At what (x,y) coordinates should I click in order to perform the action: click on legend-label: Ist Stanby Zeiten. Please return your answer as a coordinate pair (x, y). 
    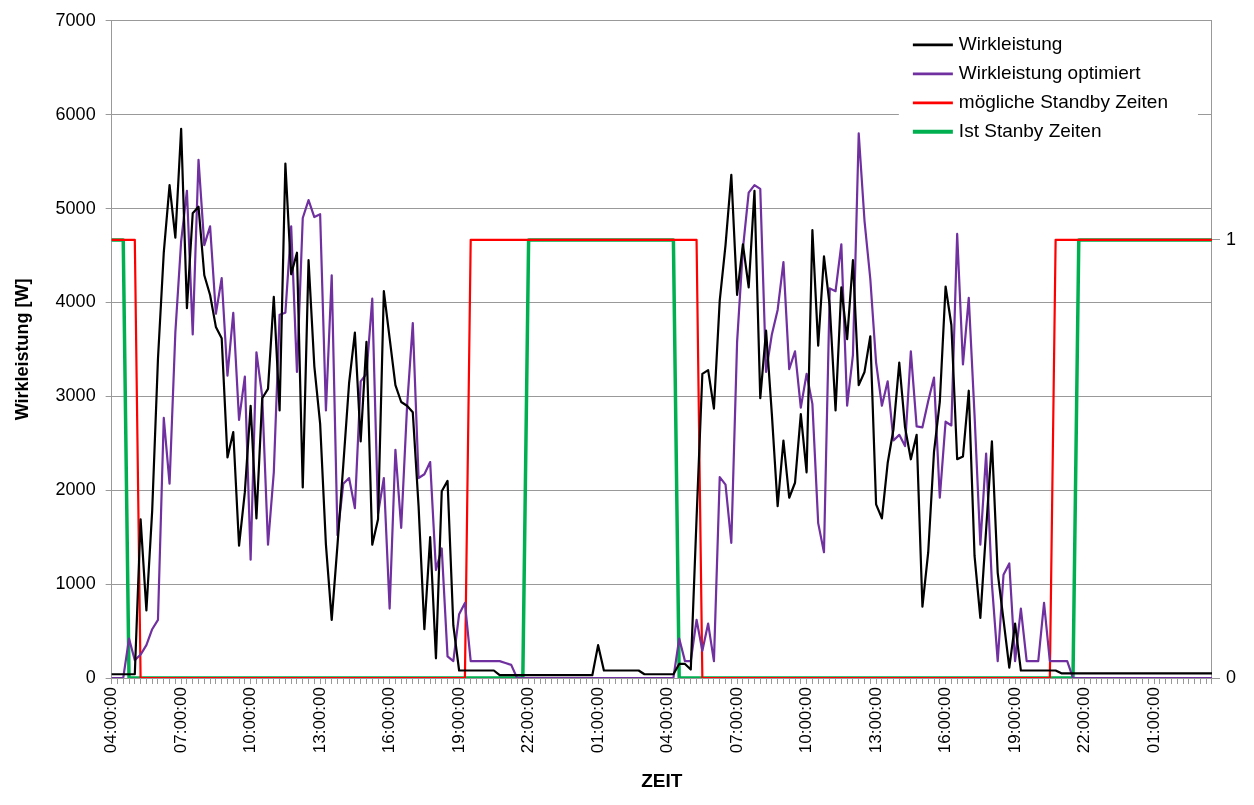
    Looking at the image, I should click on (1030, 131).